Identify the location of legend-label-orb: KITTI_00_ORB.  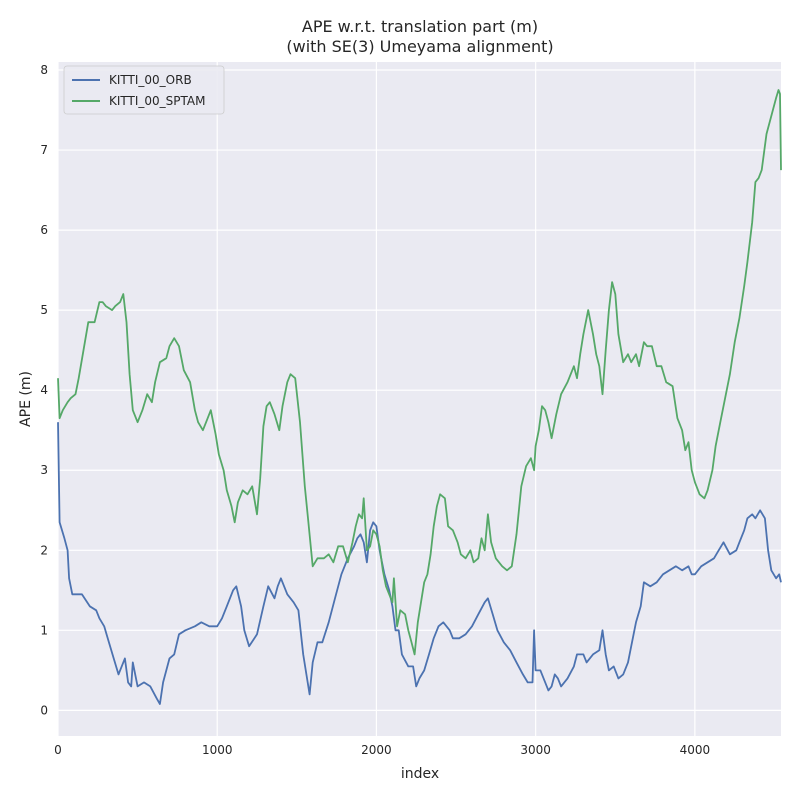
(150, 80).